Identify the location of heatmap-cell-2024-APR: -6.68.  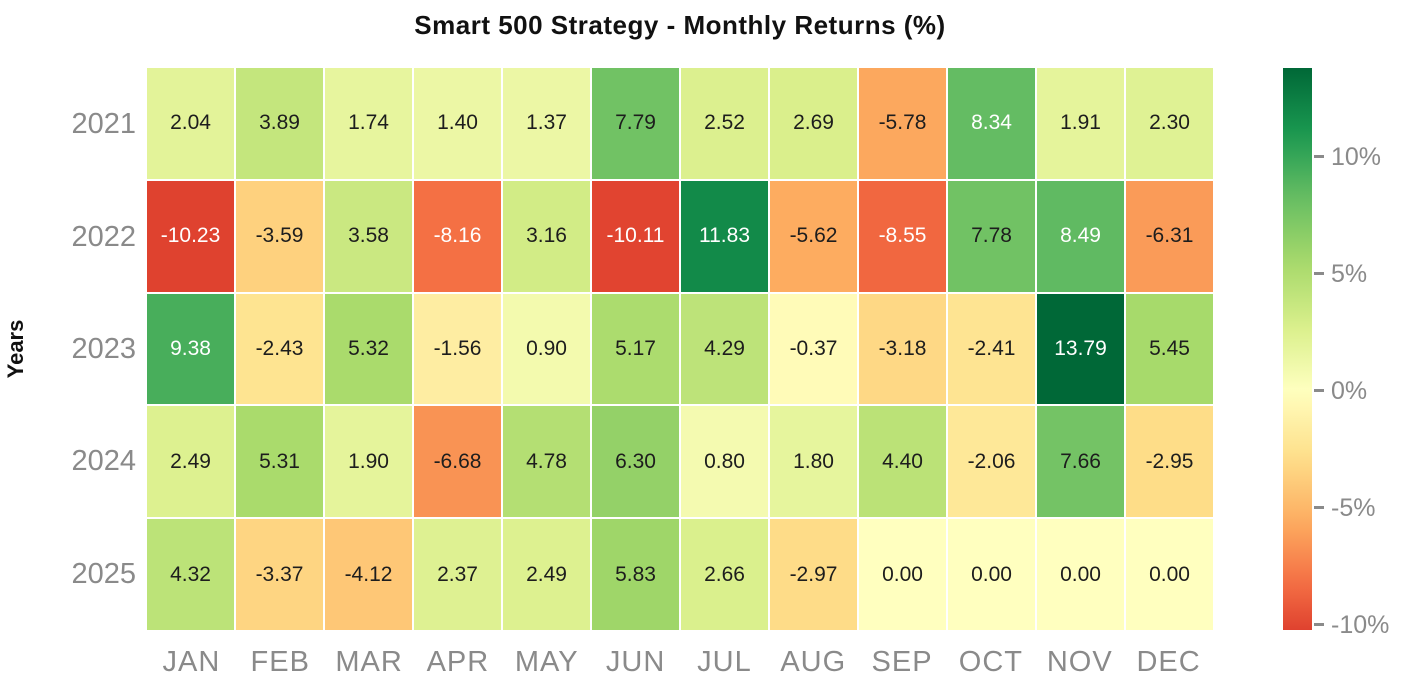
(457, 462).